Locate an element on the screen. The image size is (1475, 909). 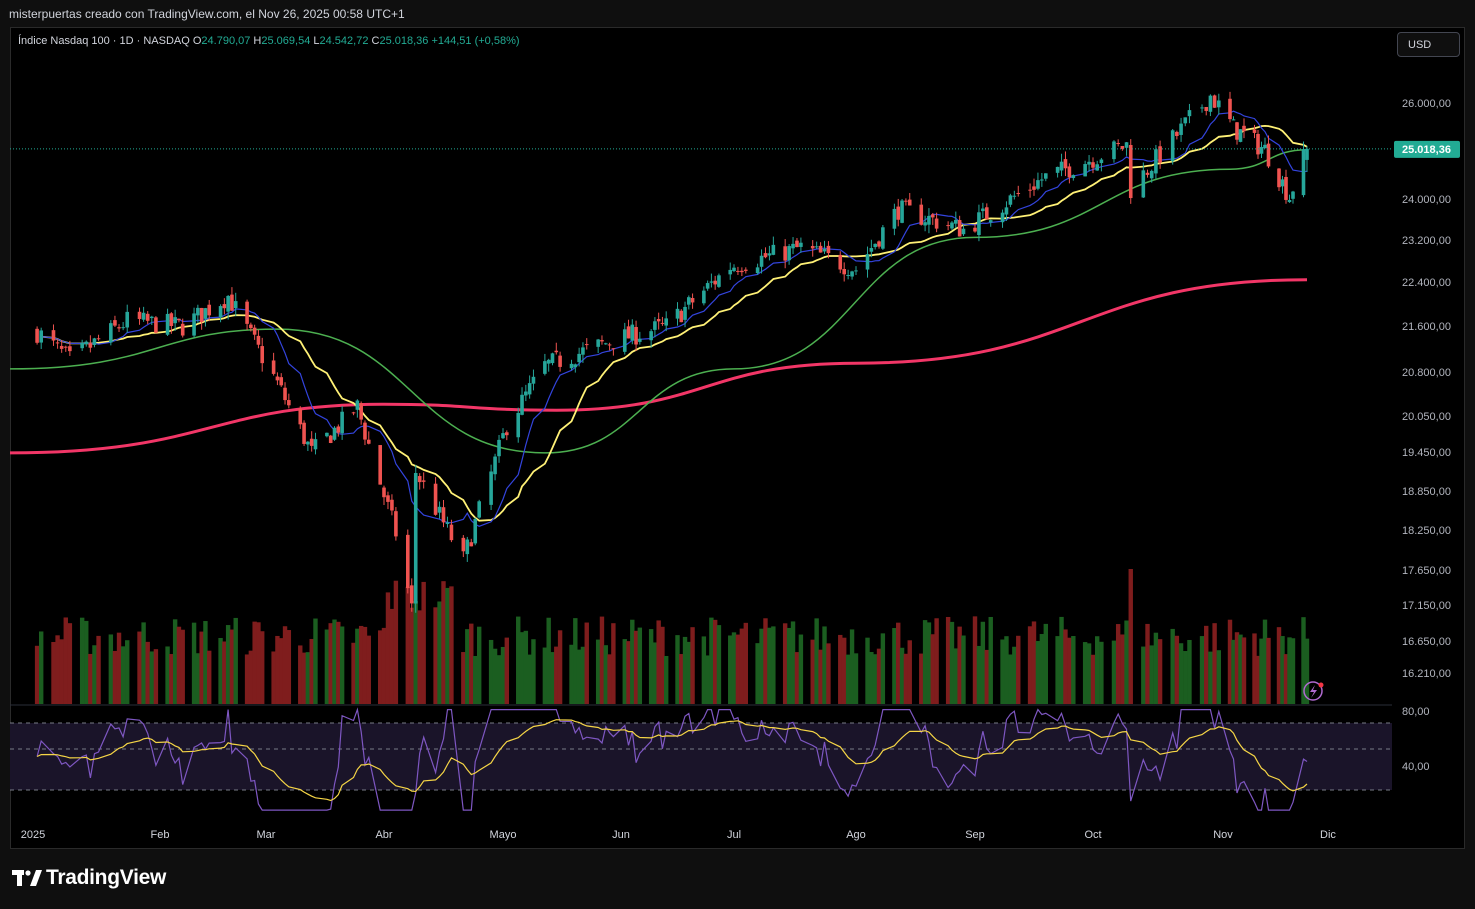
tradingview-brand: TradingView is located at coordinates (89, 879).